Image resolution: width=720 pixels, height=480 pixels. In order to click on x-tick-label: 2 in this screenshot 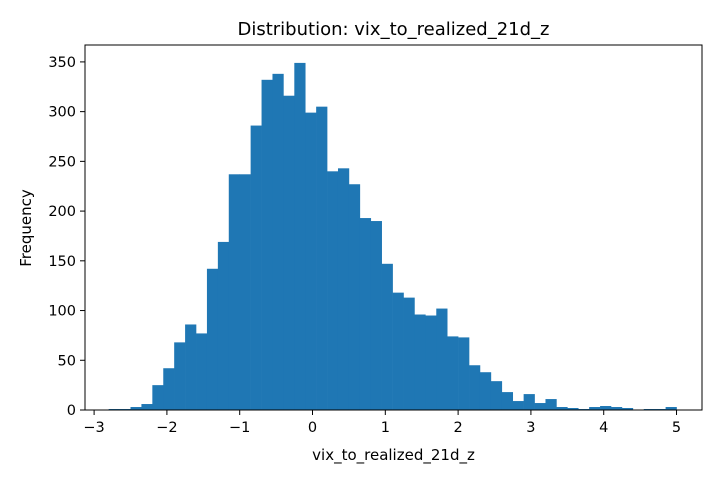, I will do `click(457, 428)`.